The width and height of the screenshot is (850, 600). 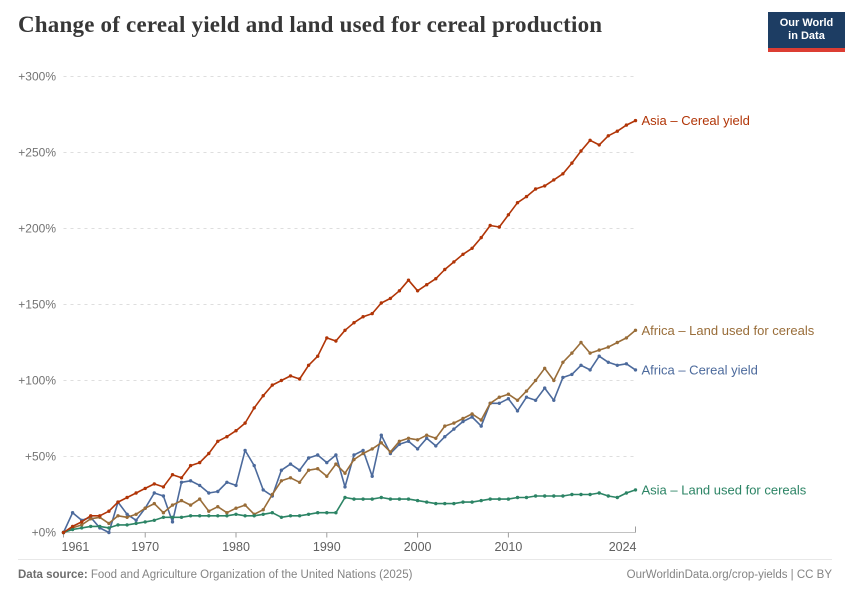 I want to click on y-tick-label-100: +100%, so click(x=37, y=381).